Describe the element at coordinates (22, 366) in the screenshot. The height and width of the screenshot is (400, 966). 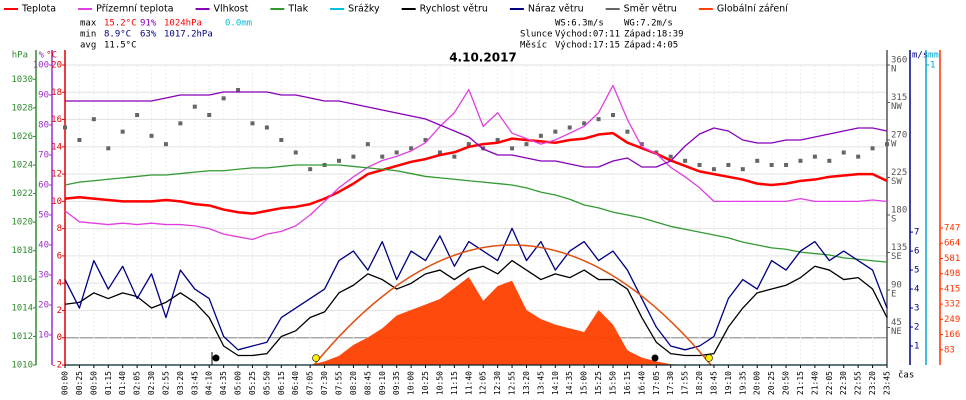
I see `y-tick-label: 1010` at that location.